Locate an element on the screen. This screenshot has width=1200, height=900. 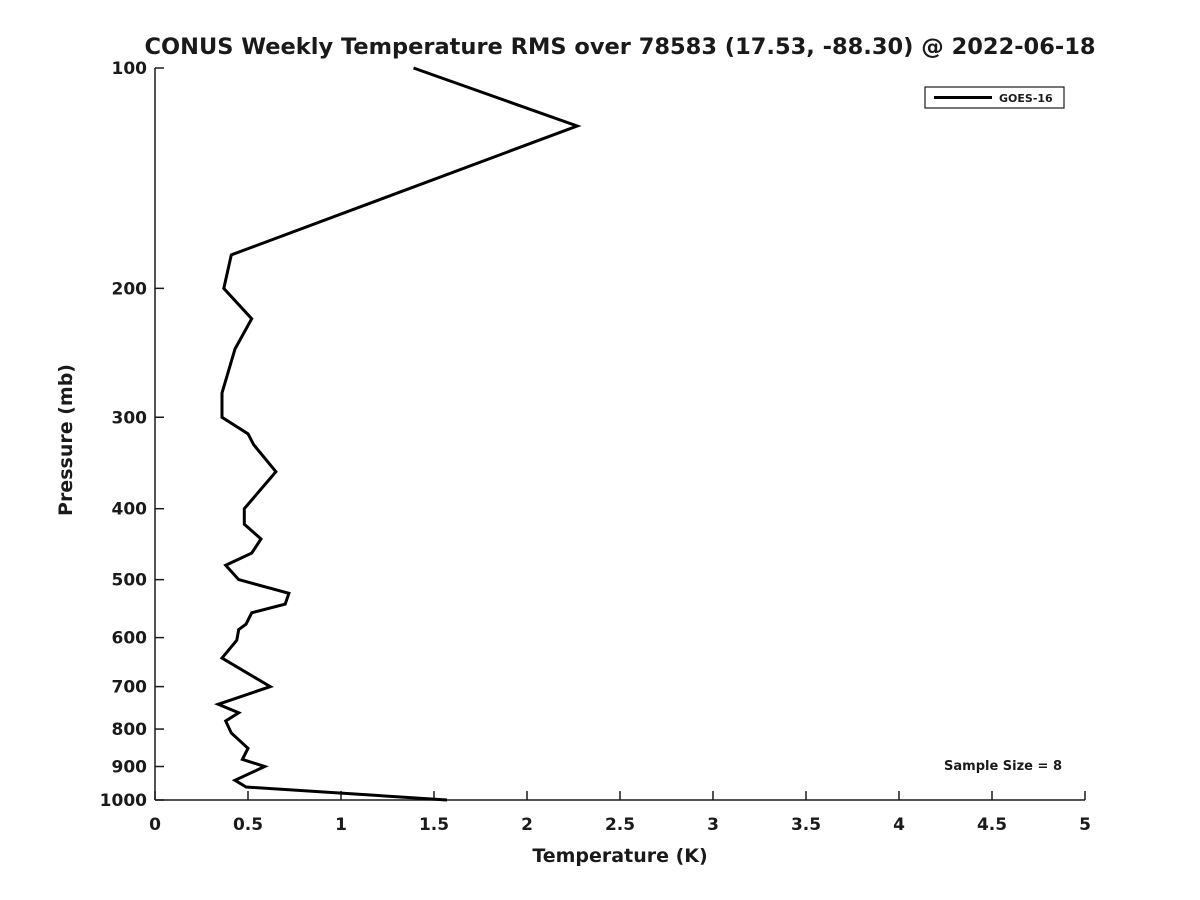
x-axis-label: Temperature (K) is located at coordinates (619, 856).